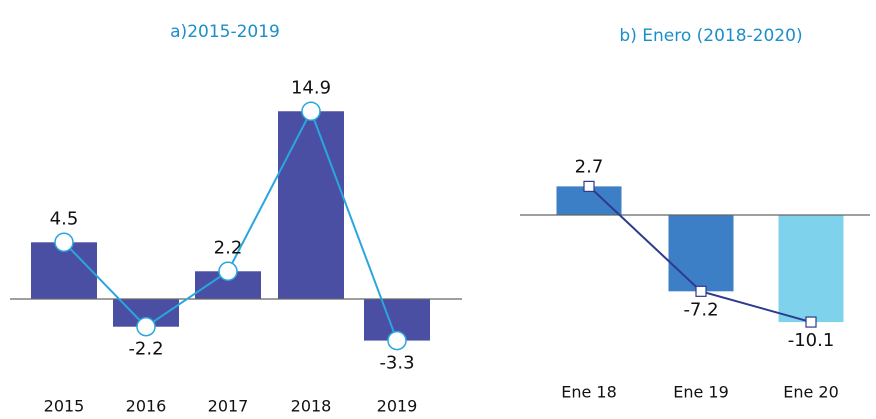  I want to click on x-tick-label: Ene 19, so click(701, 392).